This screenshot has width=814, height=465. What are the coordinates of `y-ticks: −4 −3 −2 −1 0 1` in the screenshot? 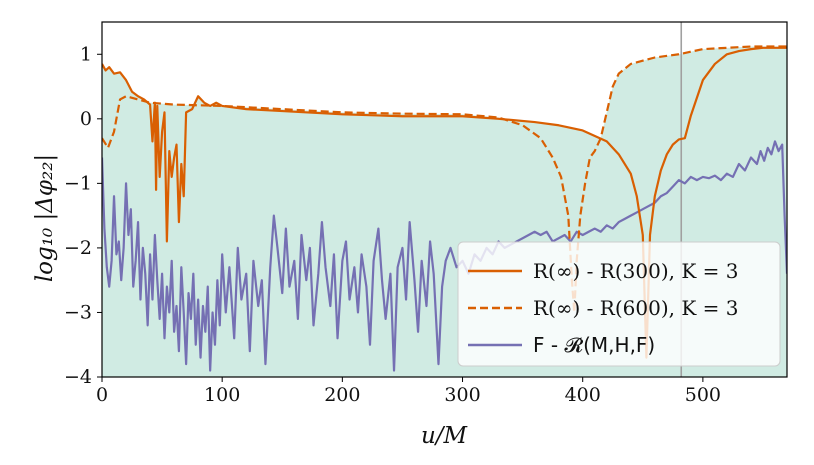 It's located at (83, 215).